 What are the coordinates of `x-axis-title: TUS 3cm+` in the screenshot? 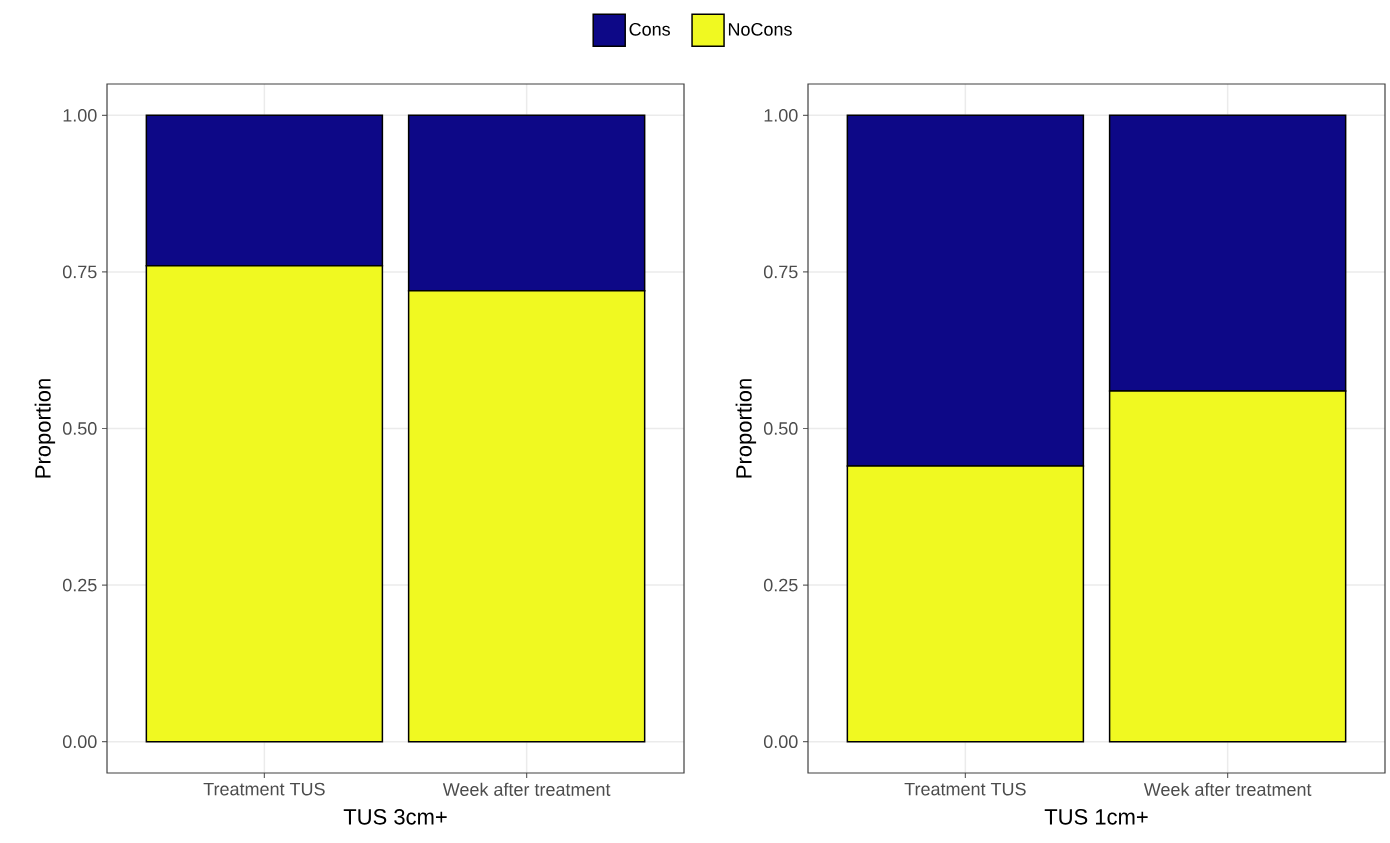 It's located at (395, 817).